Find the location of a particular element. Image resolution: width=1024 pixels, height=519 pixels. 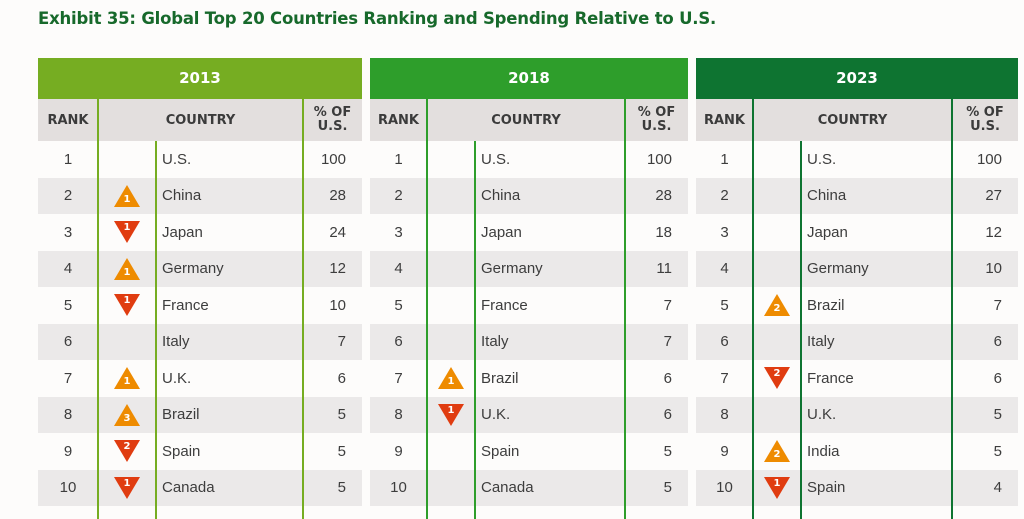

table-row: 1 U.S. 100 is located at coordinates (529, 159).